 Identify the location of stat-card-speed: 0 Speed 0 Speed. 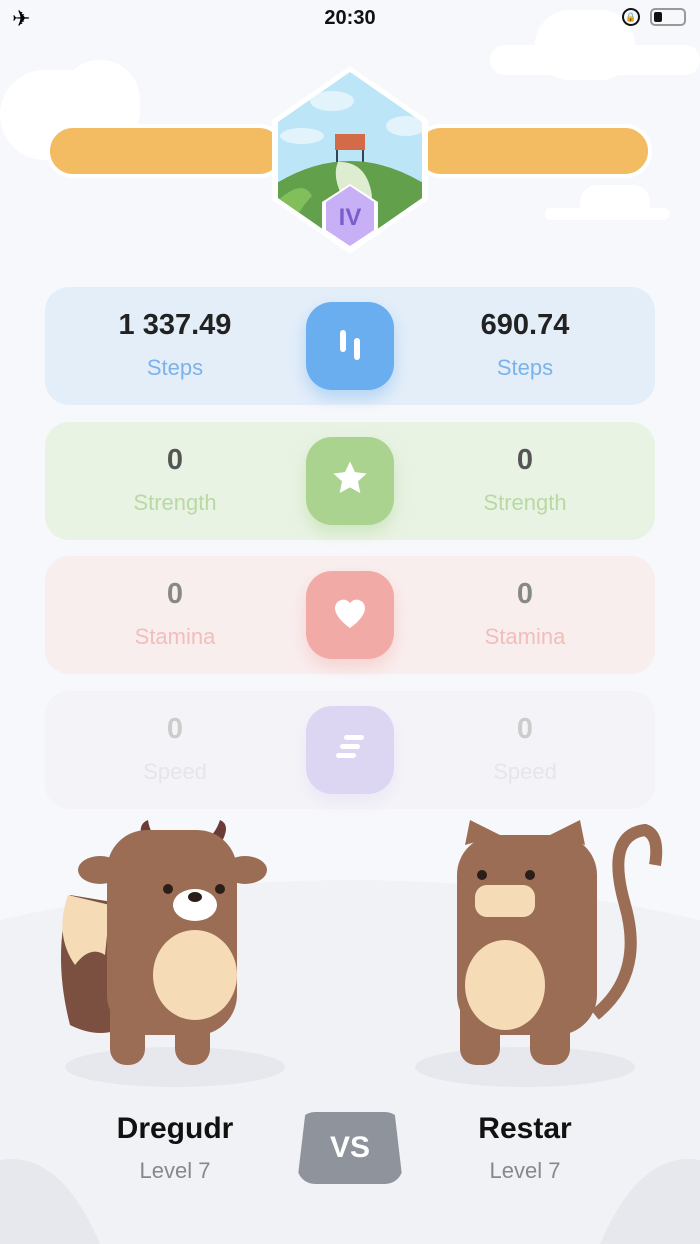
(350, 749).